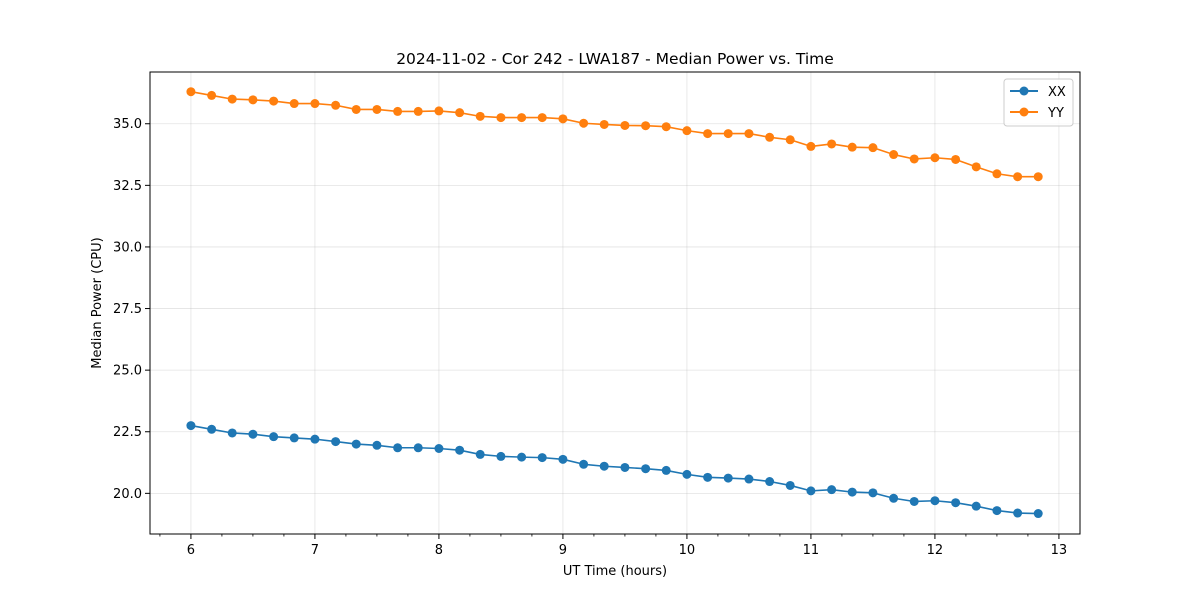 This screenshot has height=600, width=1200. I want to click on x-tick-label: 8, so click(439, 550).